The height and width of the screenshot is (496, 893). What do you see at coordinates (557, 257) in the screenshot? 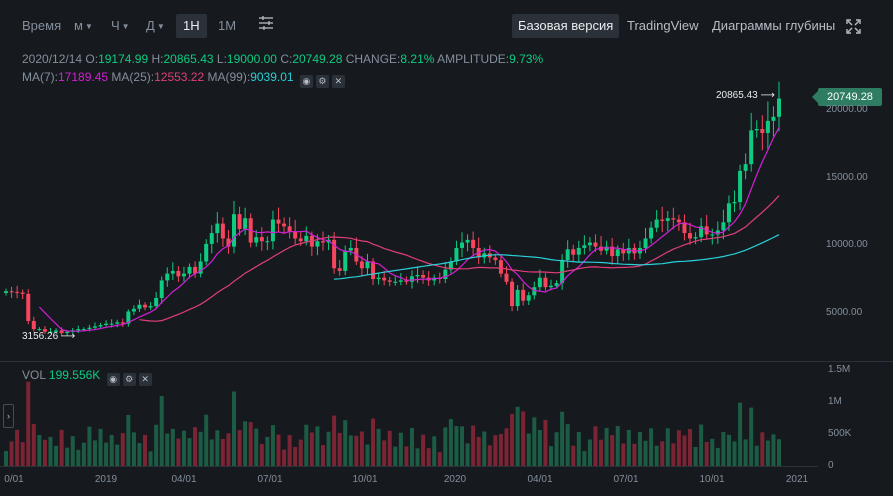
I see `ma99-line` at bounding box center [557, 257].